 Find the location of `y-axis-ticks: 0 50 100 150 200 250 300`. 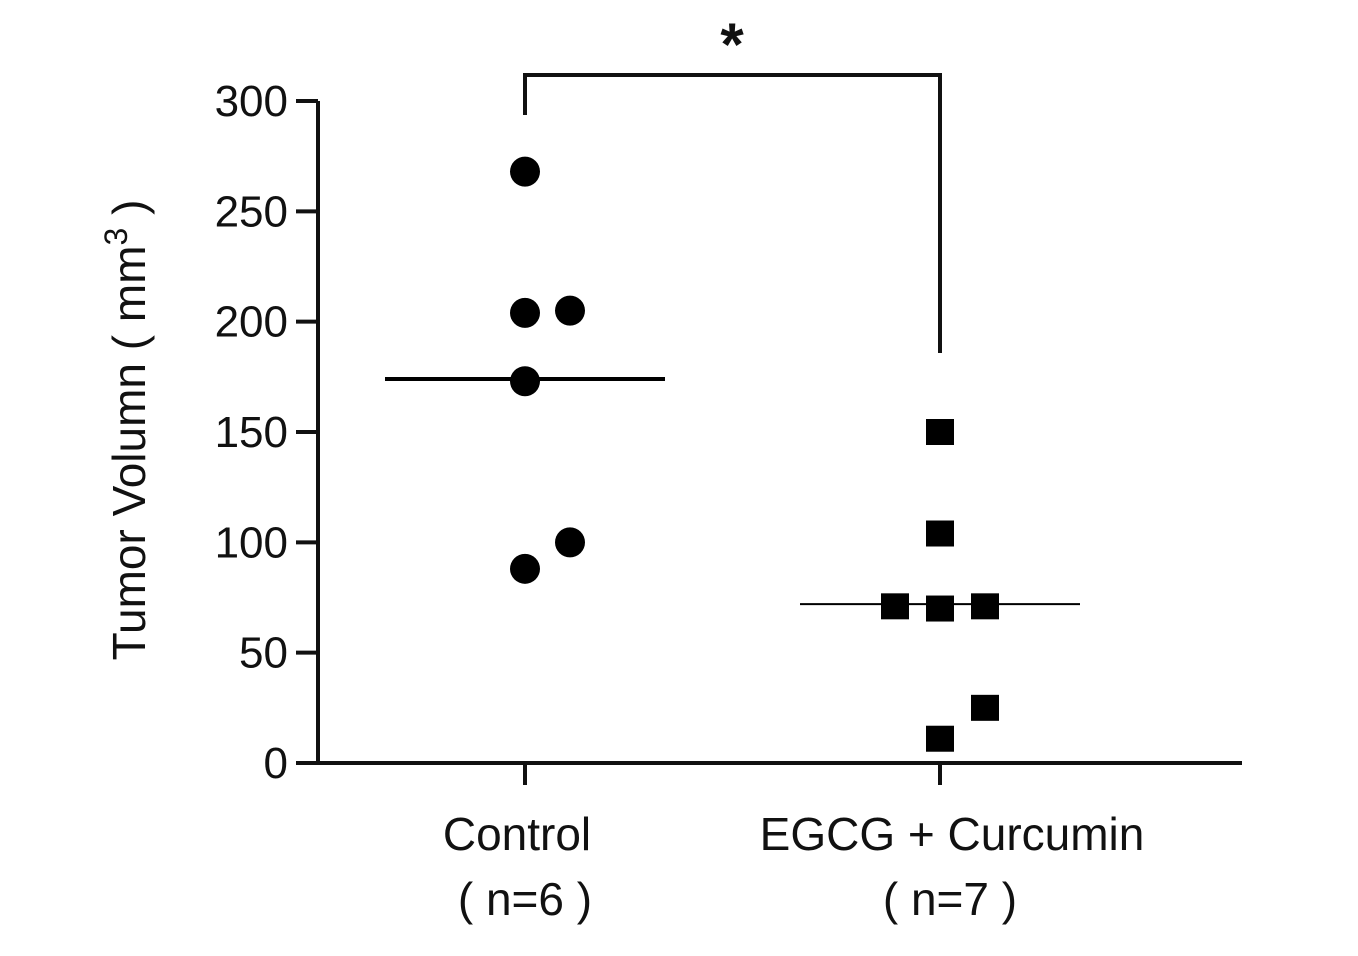

y-axis-ticks: 0 50 100 150 200 250 300 is located at coordinates (266, 432).